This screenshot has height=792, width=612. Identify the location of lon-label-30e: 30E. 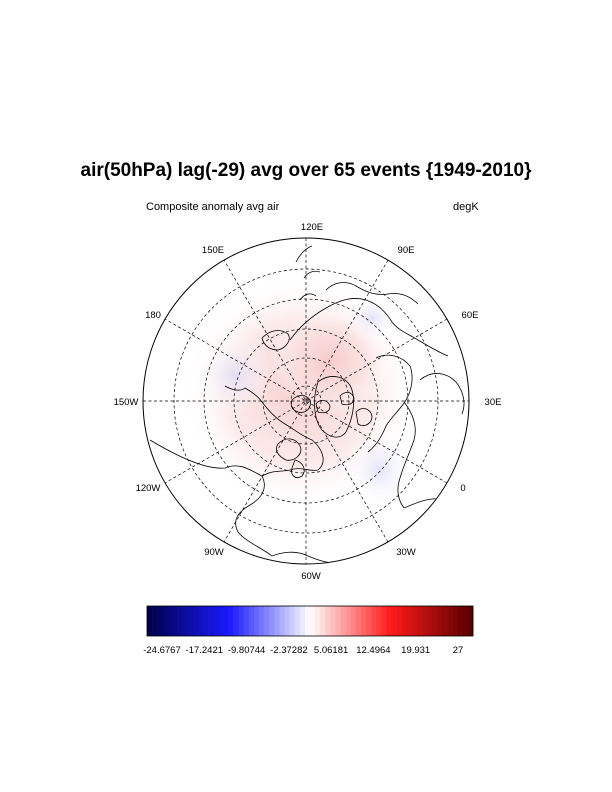
(493, 402).